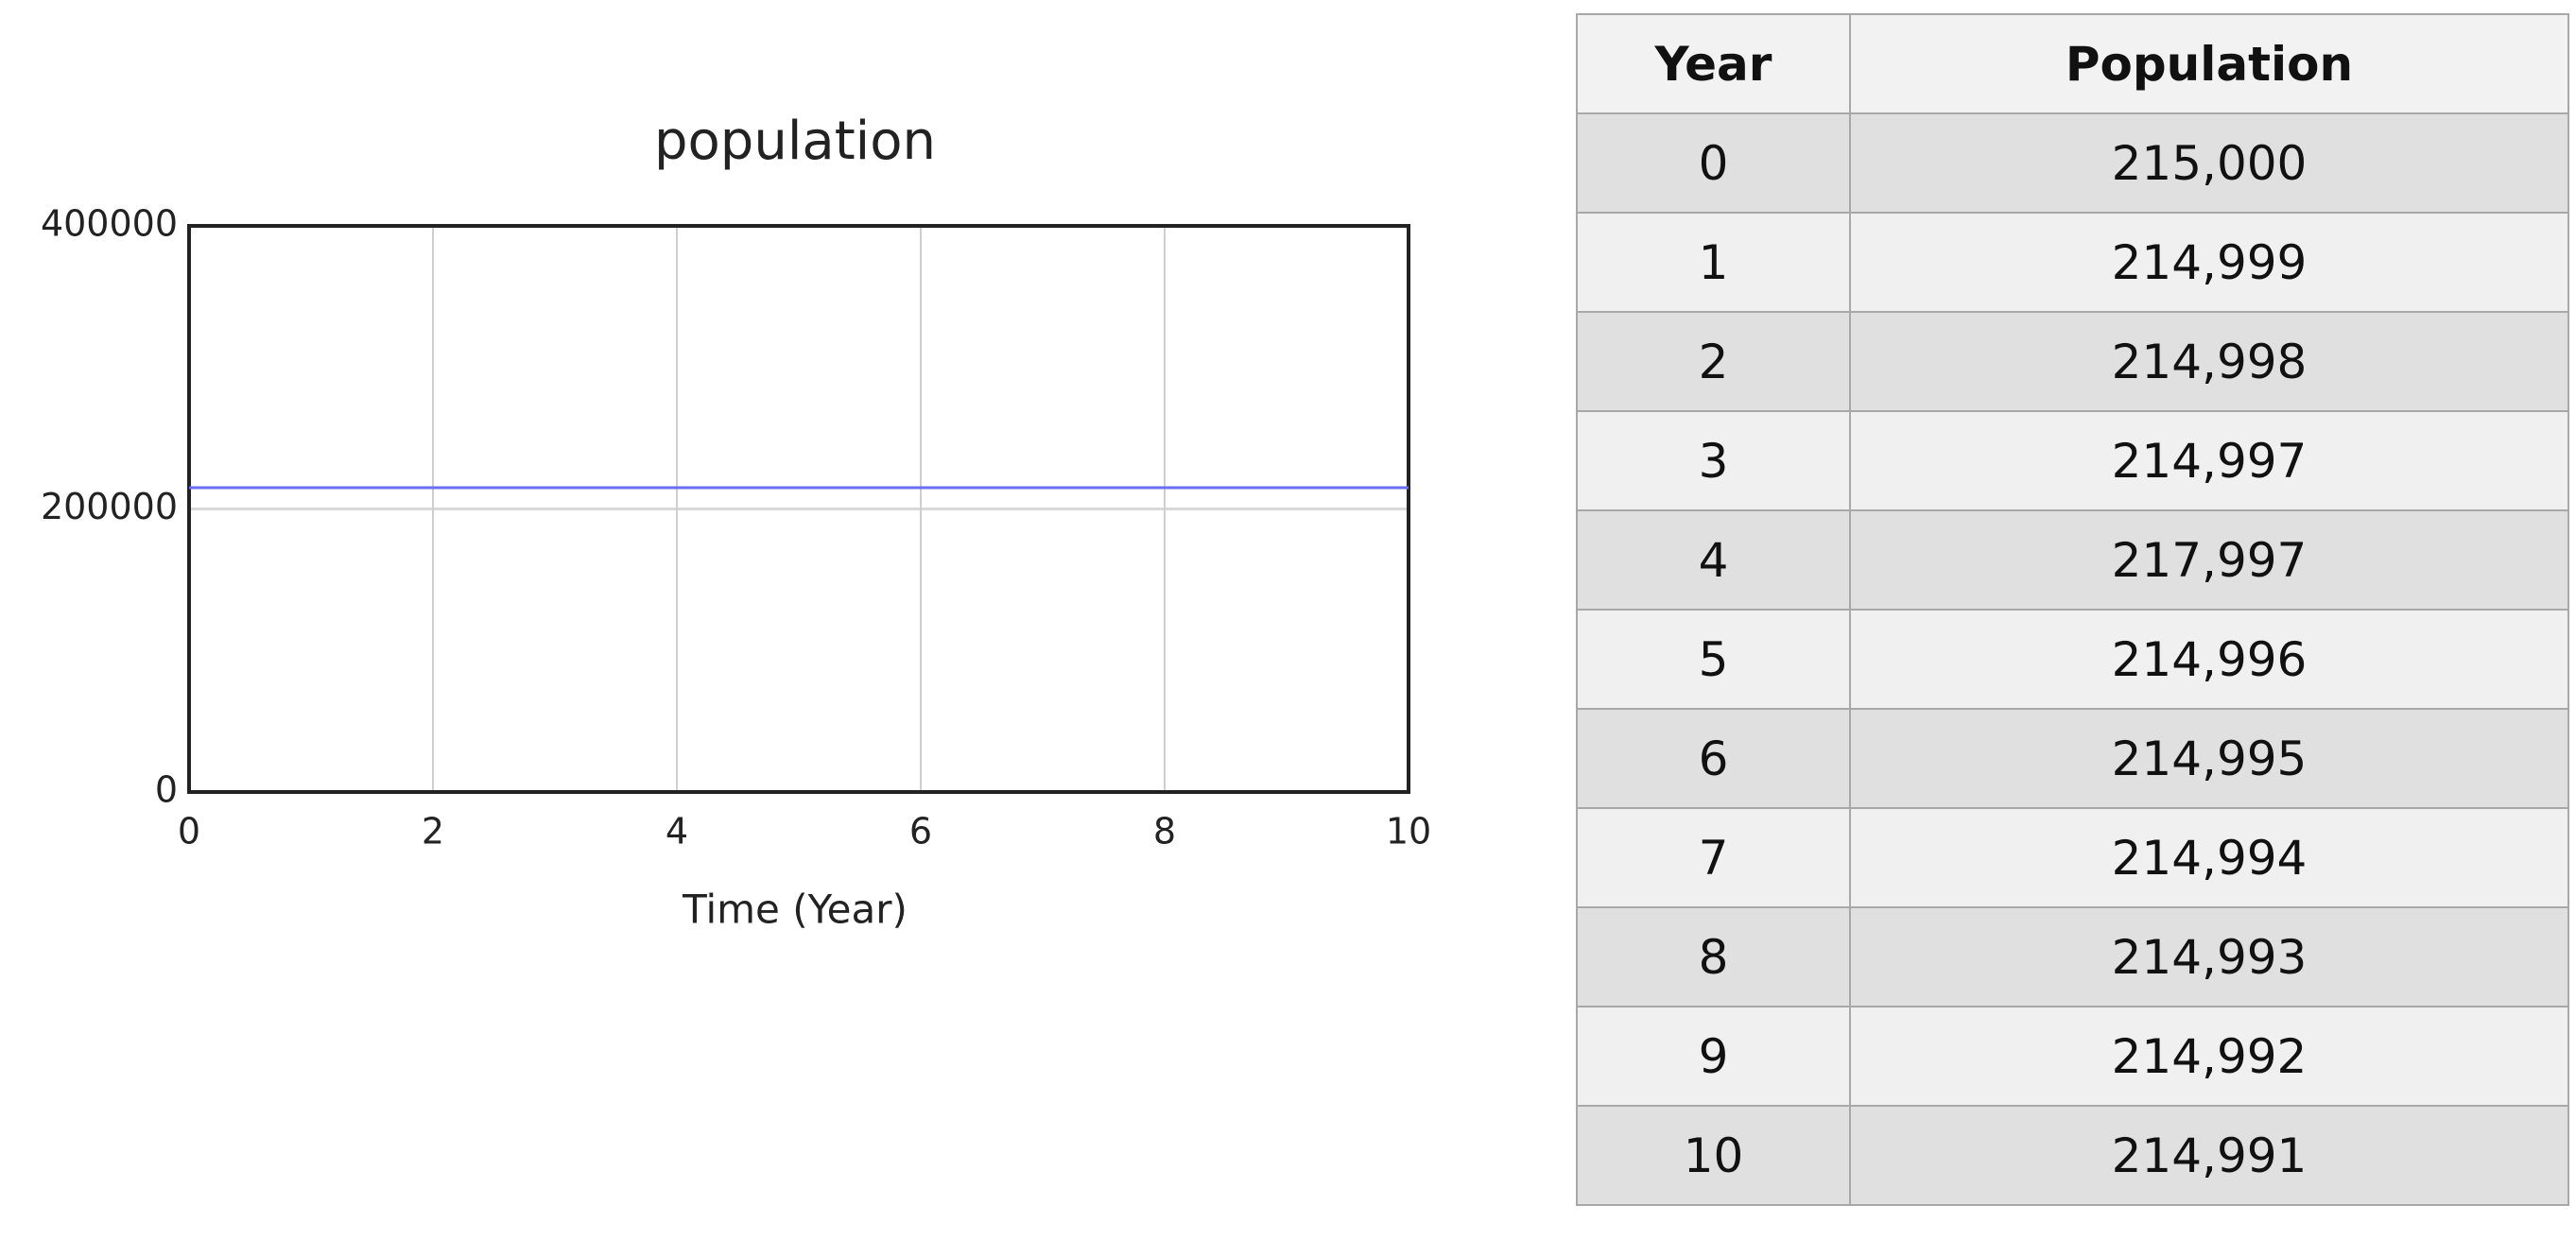 The width and height of the screenshot is (2576, 1240). Describe the element at coordinates (1714, 560) in the screenshot. I see `table-cell: 4` at that location.